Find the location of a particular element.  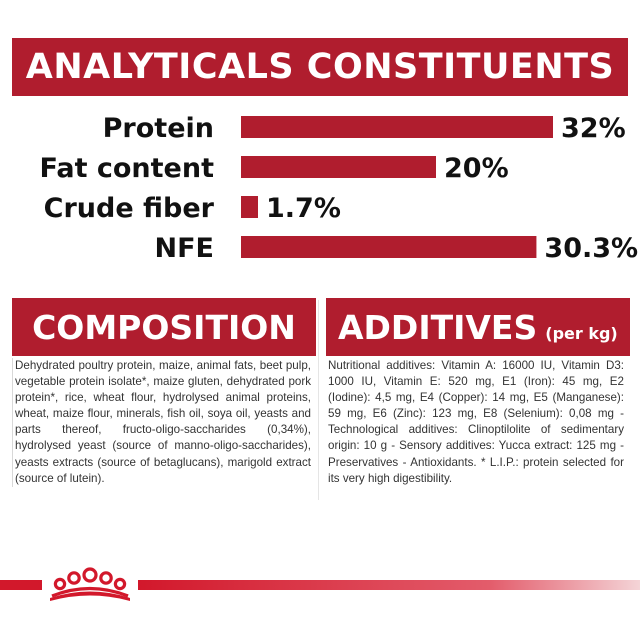

panel-divider is located at coordinates (318, 400).